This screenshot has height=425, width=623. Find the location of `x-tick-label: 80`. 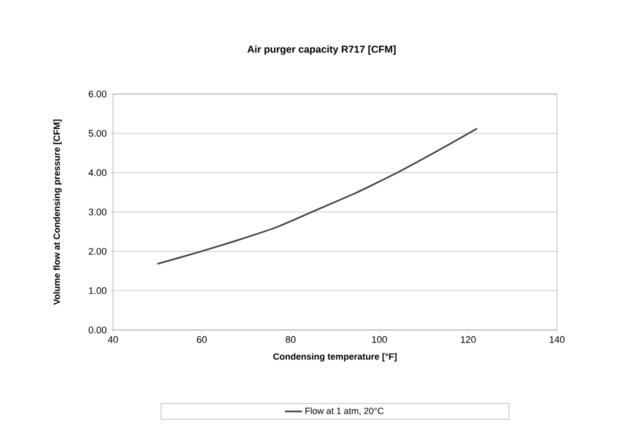

x-tick-label: 80 is located at coordinates (291, 339).